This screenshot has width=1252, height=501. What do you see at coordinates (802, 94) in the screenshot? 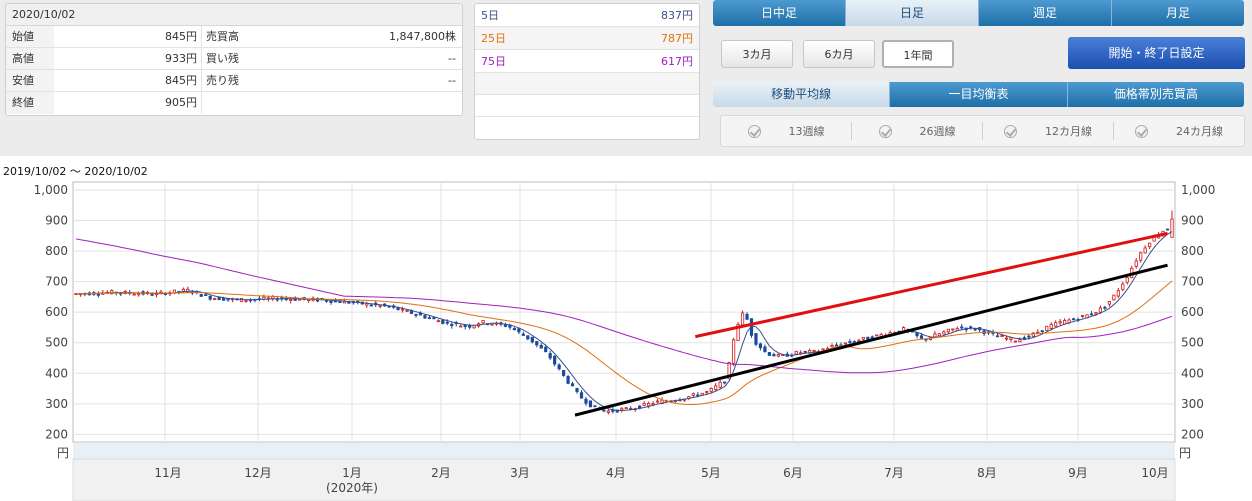
I see `tab-moving-average: 移動平均線` at bounding box center [802, 94].